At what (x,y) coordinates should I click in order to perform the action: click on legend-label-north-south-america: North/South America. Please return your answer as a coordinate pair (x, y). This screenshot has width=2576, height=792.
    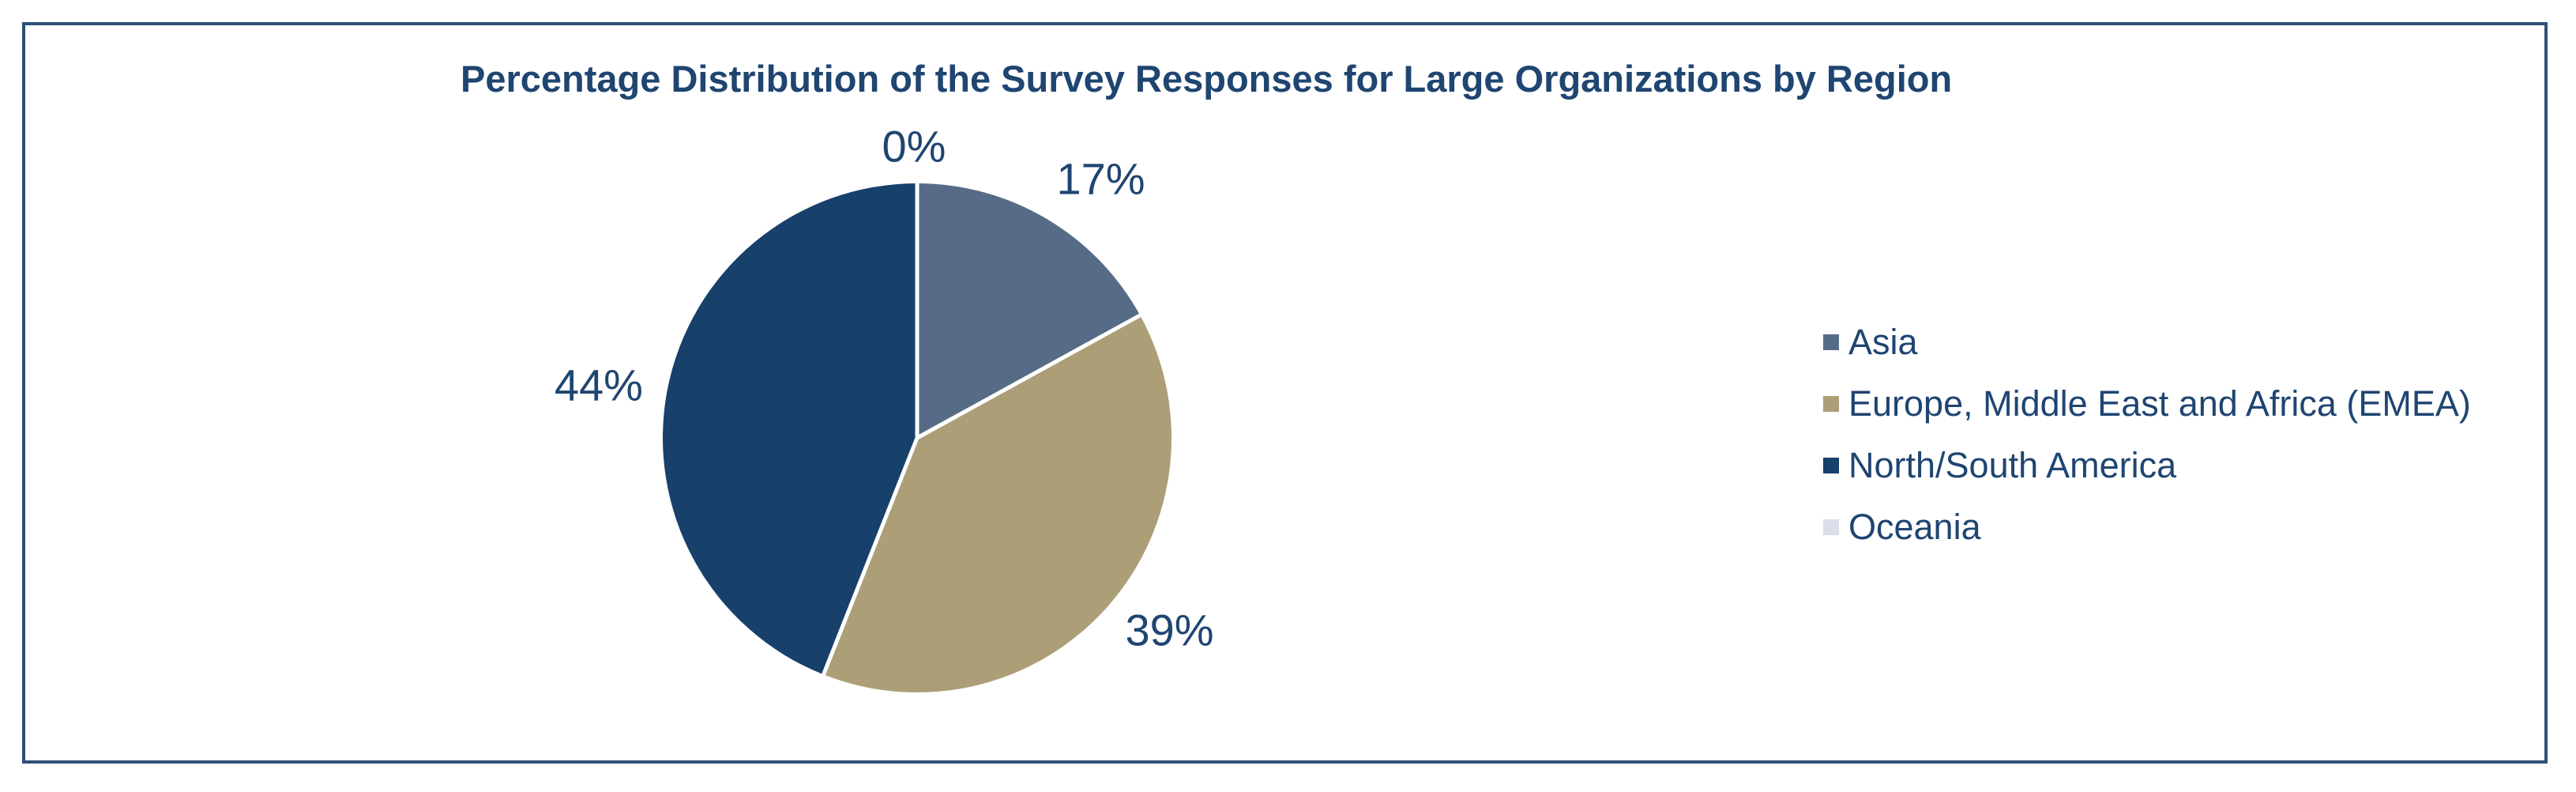
    Looking at the image, I should click on (2012, 465).